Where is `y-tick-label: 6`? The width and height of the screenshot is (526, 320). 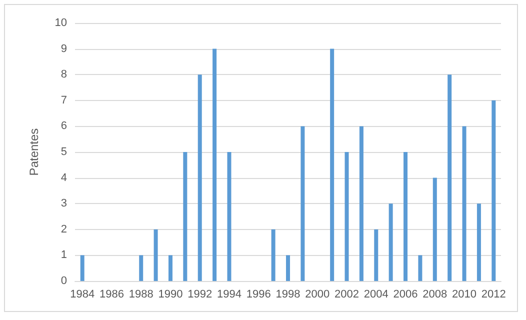
y-tick-label: 6 is located at coordinates (63, 126).